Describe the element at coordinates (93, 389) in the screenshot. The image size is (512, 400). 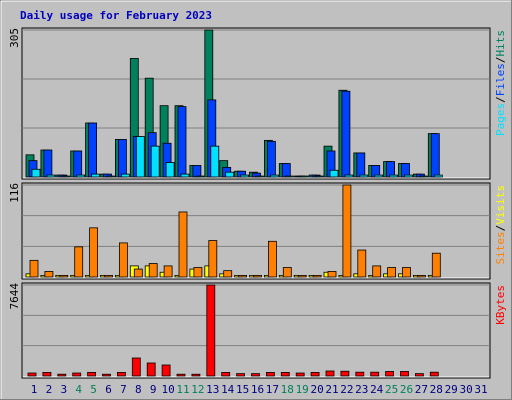
I see `x-tick-label: 5` at that location.